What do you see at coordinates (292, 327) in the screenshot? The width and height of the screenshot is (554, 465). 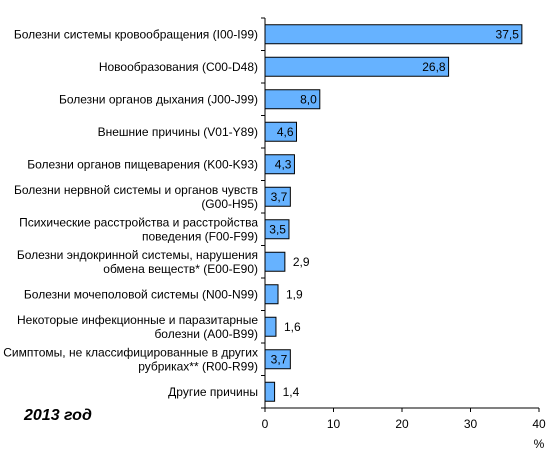 I see `value-label: 1,6` at bounding box center [292, 327].